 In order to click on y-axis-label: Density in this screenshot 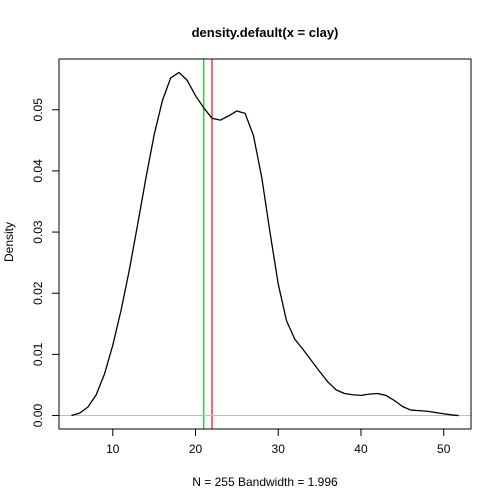, I will do `click(9, 242)`.